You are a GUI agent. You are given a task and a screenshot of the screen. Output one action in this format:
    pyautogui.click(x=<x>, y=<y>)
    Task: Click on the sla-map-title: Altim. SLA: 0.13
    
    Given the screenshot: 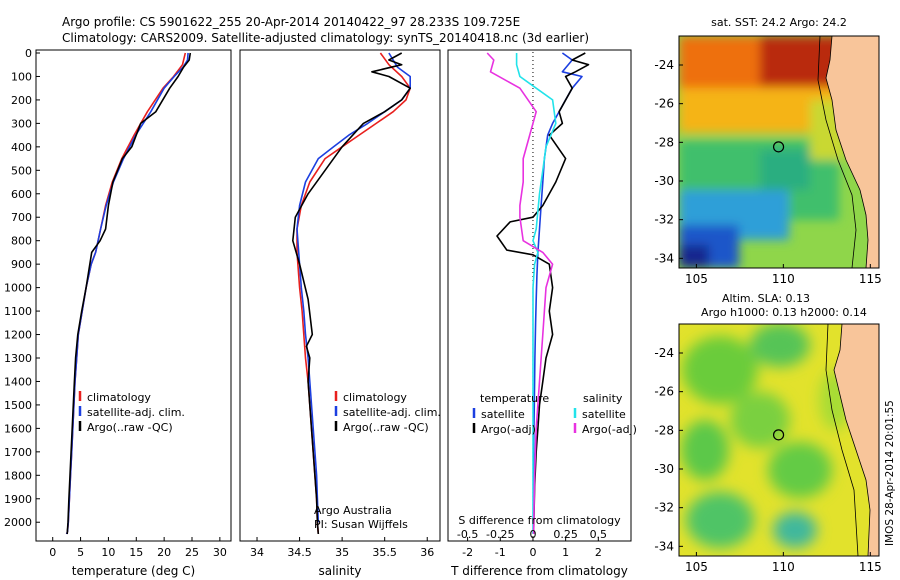 What is the action you would take?
    pyautogui.click(x=766, y=298)
    